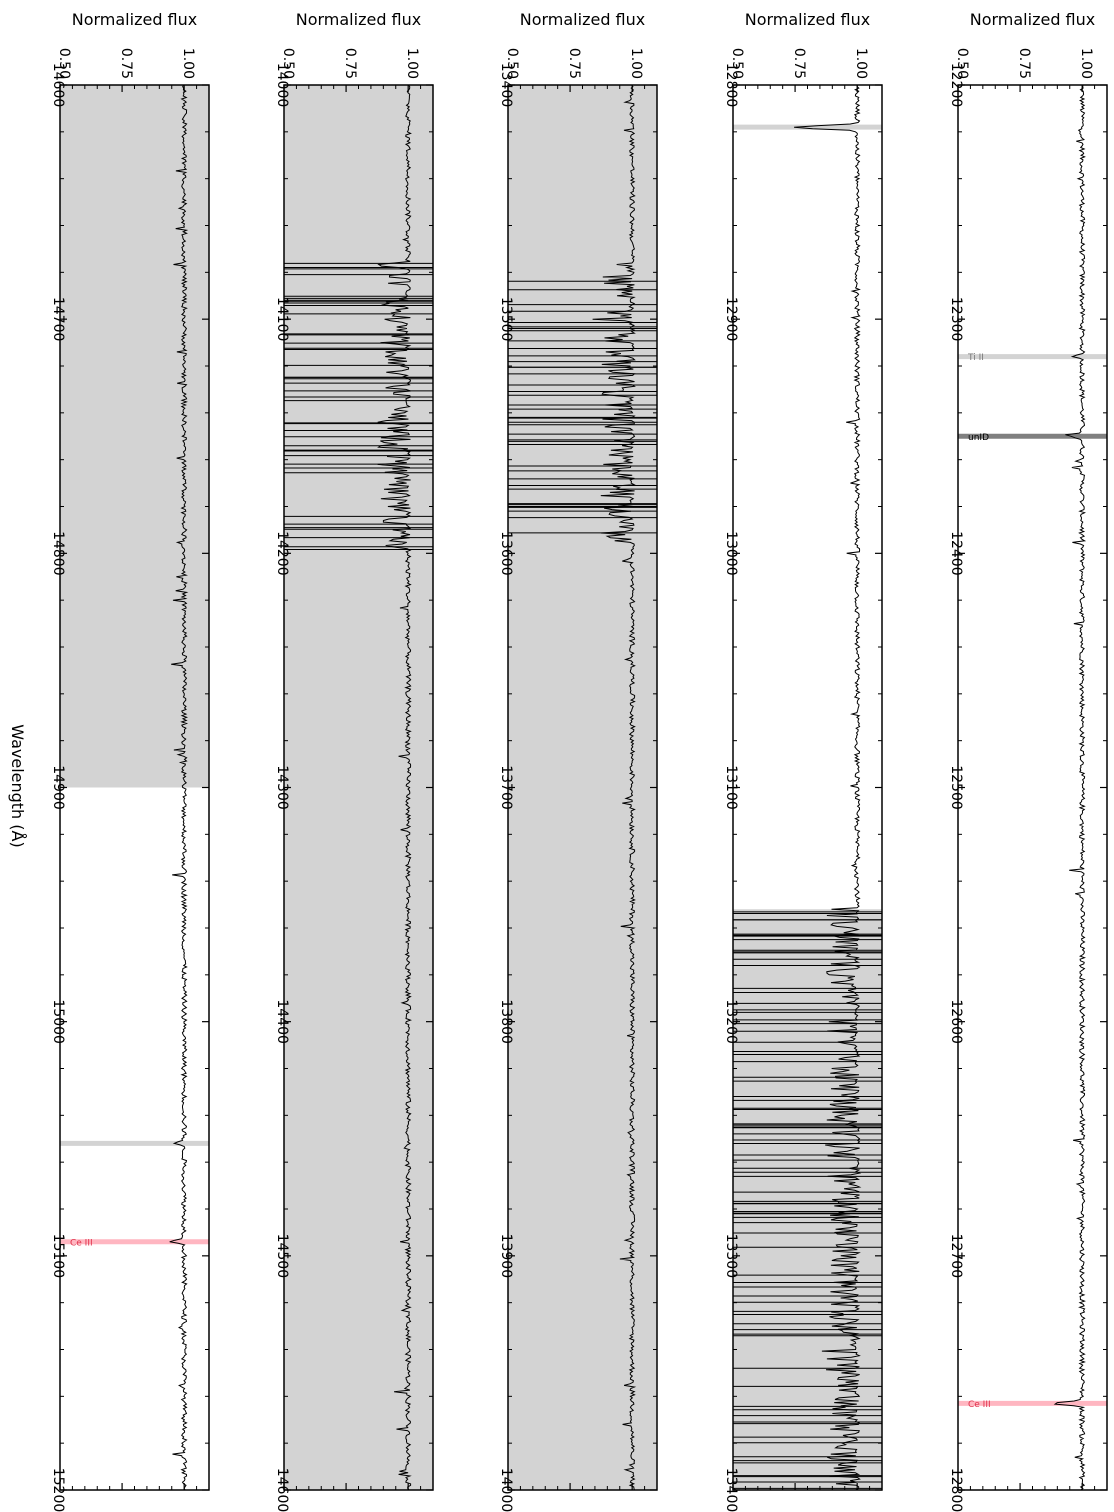 The height and width of the screenshot is (1512, 1114). What do you see at coordinates (506, 553) in the screenshot?
I see `x-tick-label: 13600` at bounding box center [506, 553].